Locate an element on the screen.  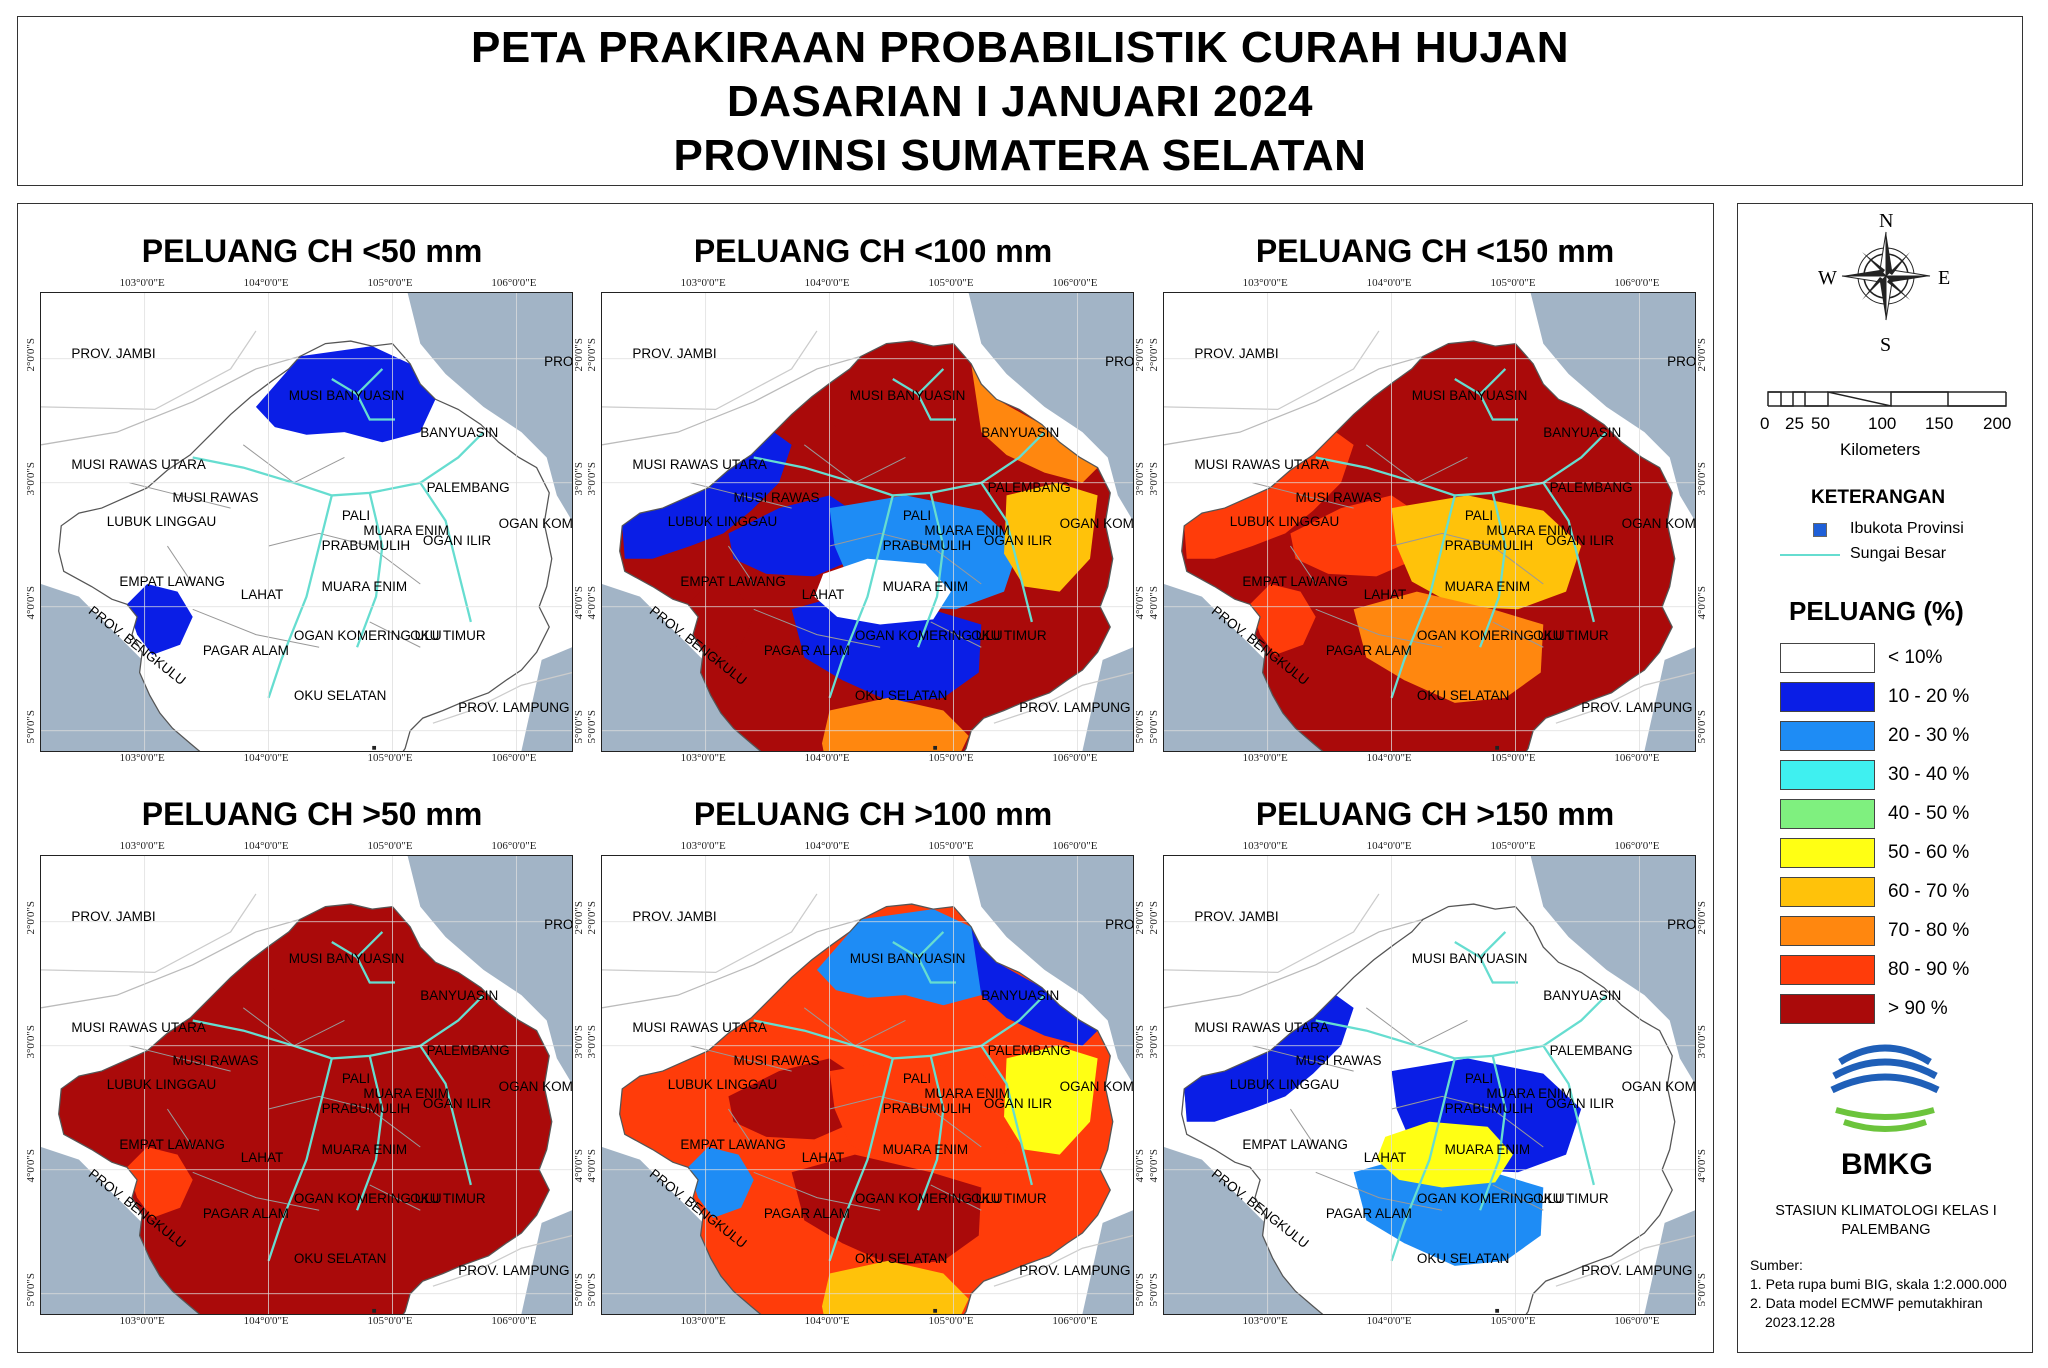
place-label-ogan-komering-ilir: OGAN KOMERING ILIR is located at coordinates (1658, 1086).